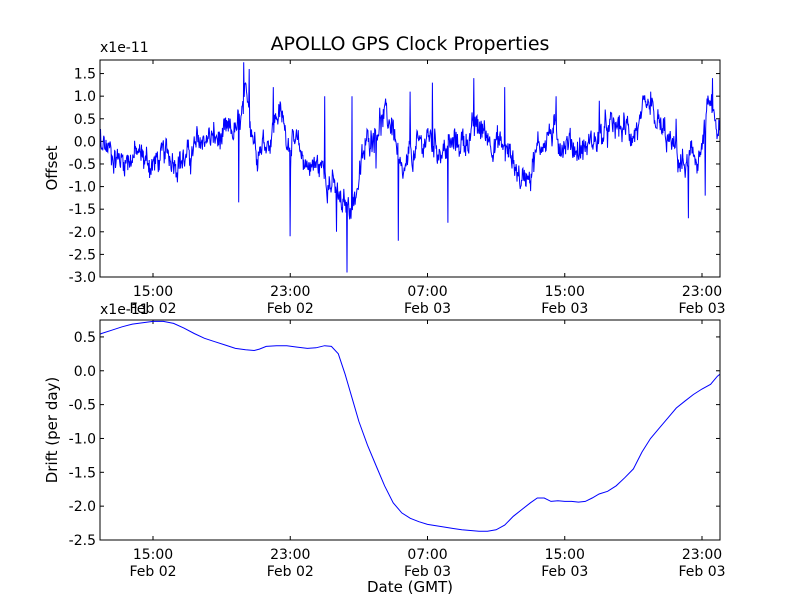 The height and width of the screenshot is (600, 800). What do you see at coordinates (124, 310) in the screenshot?
I see `drift-exponent-label: x1e-11` at bounding box center [124, 310].